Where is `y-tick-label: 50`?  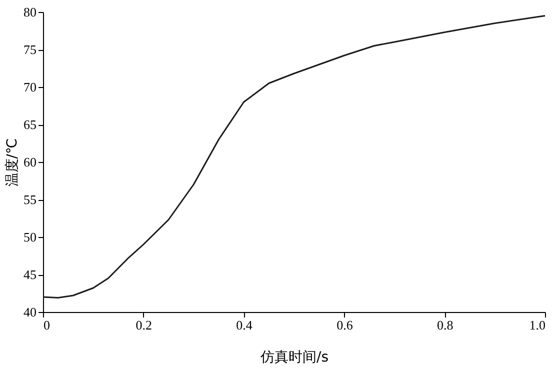
y-tick-label: 50 is located at coordinates (30, 237).